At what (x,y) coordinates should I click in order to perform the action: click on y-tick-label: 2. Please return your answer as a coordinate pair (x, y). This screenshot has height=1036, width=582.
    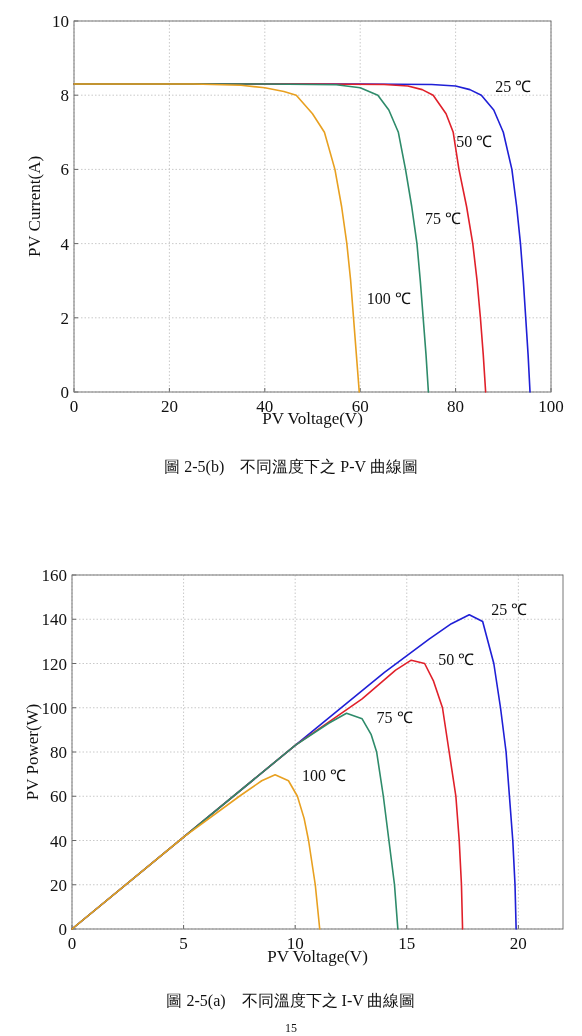
    Looking at the image, I should click on (64, 318).